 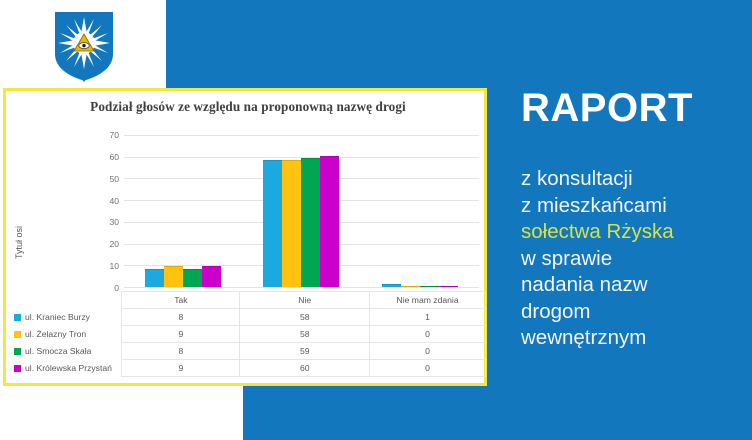 I want to click on report-subtitle-line: wewnętrznym, so click(x=584, y=337).